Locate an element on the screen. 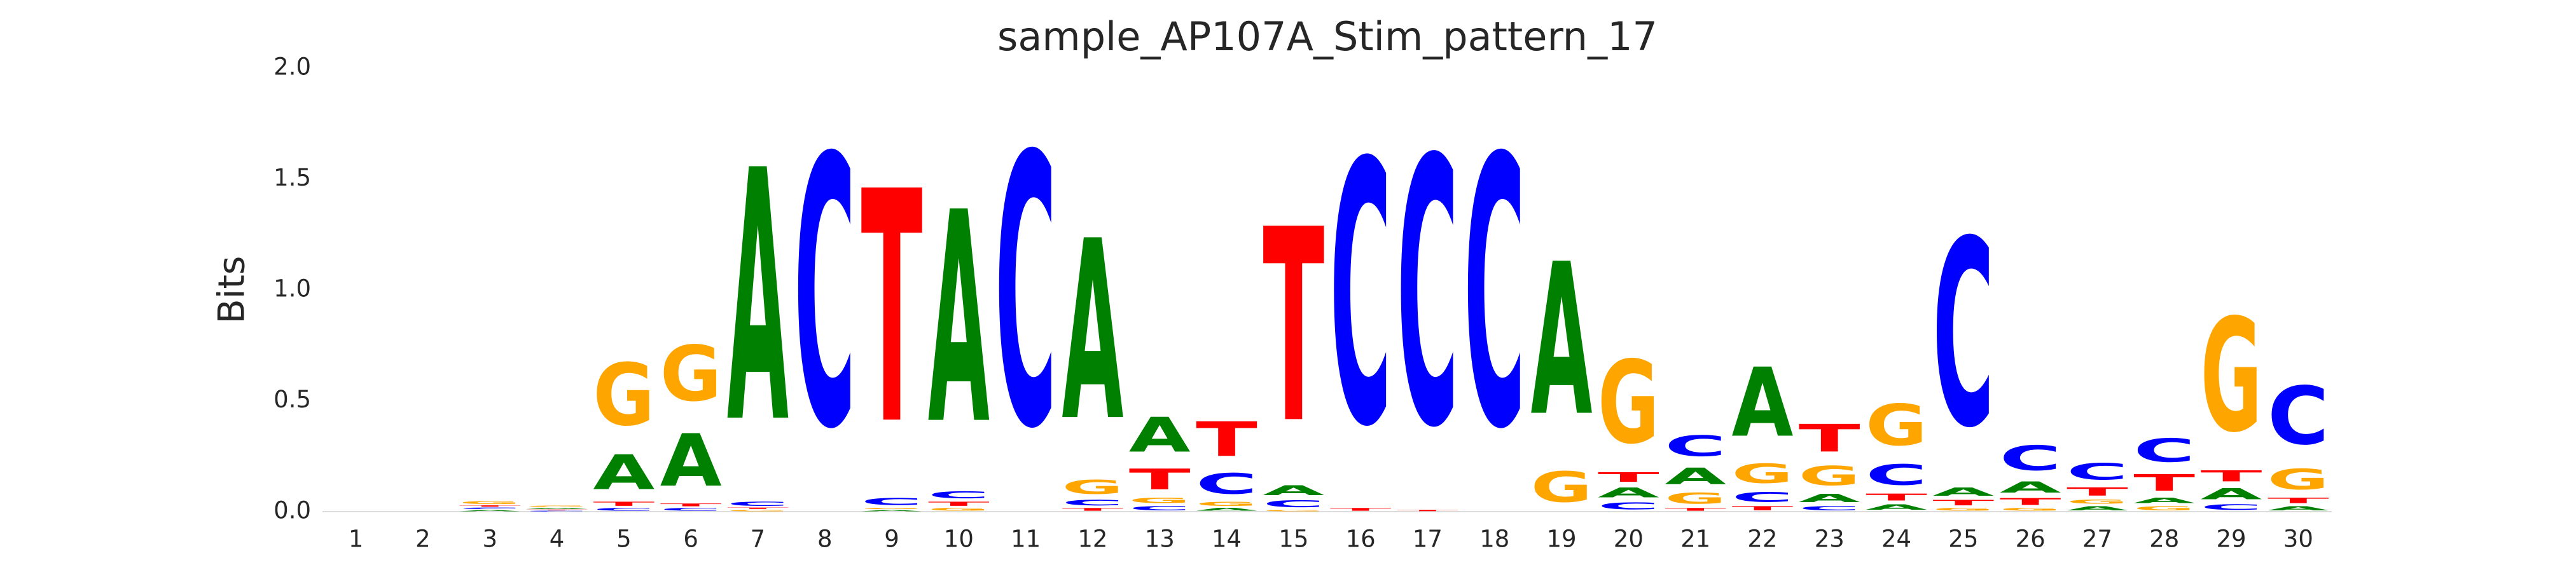  x-tick-label: 23 is located at coordinates (1830, 539).